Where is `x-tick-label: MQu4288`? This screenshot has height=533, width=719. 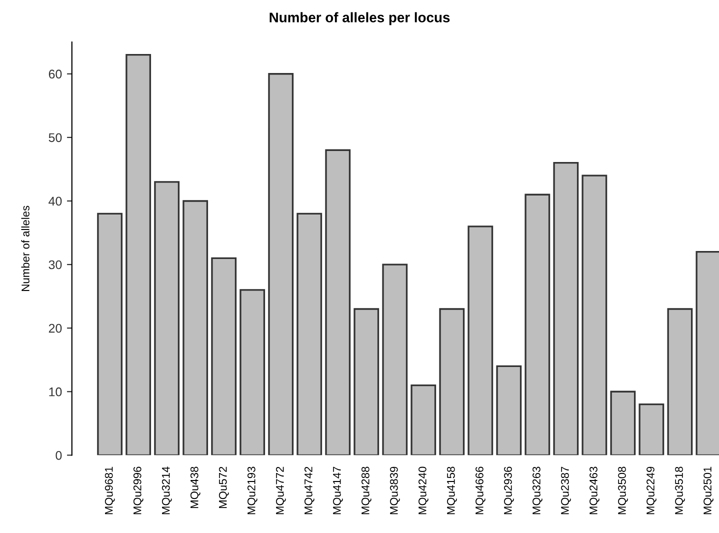 x-tick-label: MQu4288 is located at coordinates (366, 490).